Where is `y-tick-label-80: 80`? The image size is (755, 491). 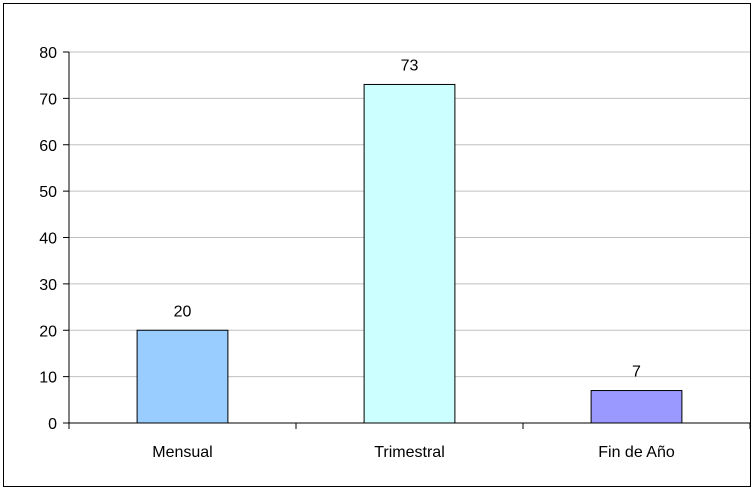 y-tick-label-80: 80 is located at coordinates (48, 53).